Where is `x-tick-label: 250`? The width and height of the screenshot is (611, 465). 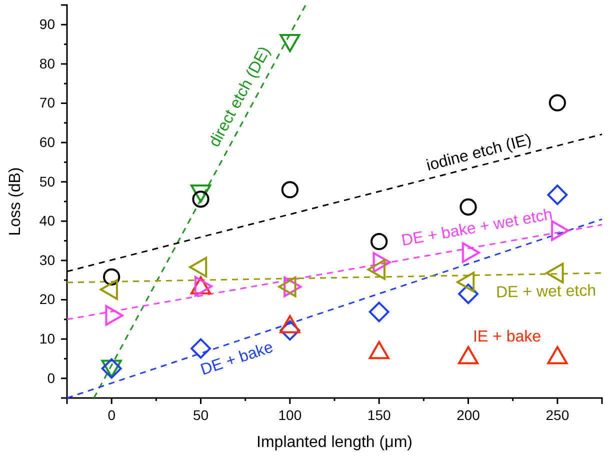
x-tick-label: 250 is located at coordinates (558, 414).